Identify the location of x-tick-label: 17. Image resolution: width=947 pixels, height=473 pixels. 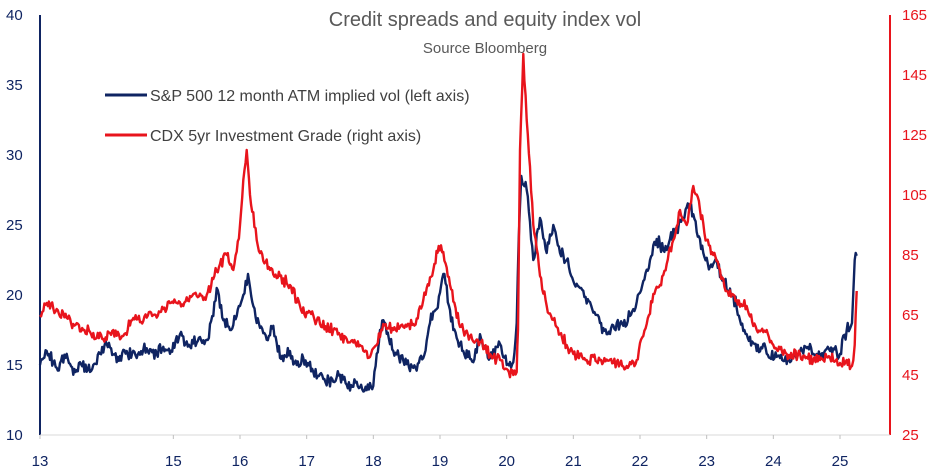
(306, 461).